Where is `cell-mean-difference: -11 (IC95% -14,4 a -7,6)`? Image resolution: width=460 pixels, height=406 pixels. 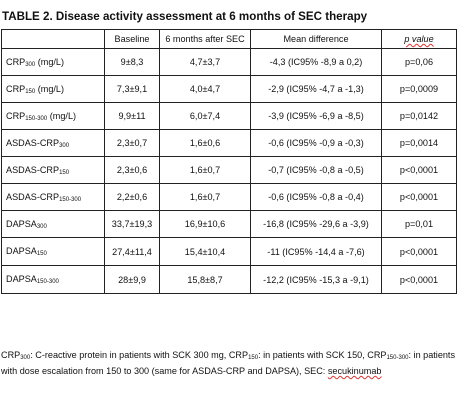 cell-mean-difference: -11 (IC95% -14,4 a -7,6) is located at coordinates (316, 251).